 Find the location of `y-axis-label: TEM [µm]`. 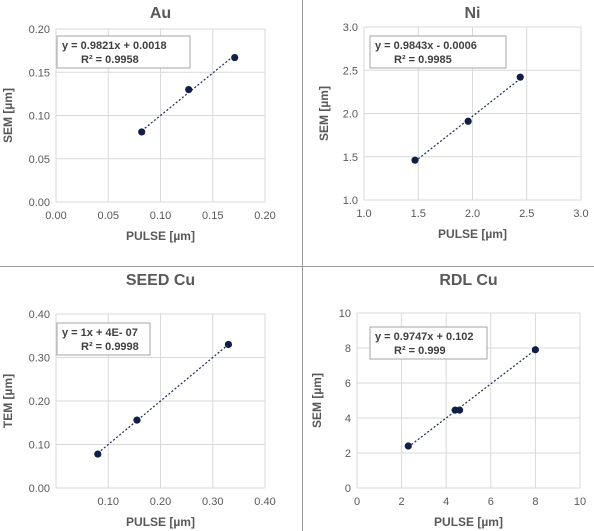

y-axis-label: TEM [µm] is located at coordinates (8, 401).